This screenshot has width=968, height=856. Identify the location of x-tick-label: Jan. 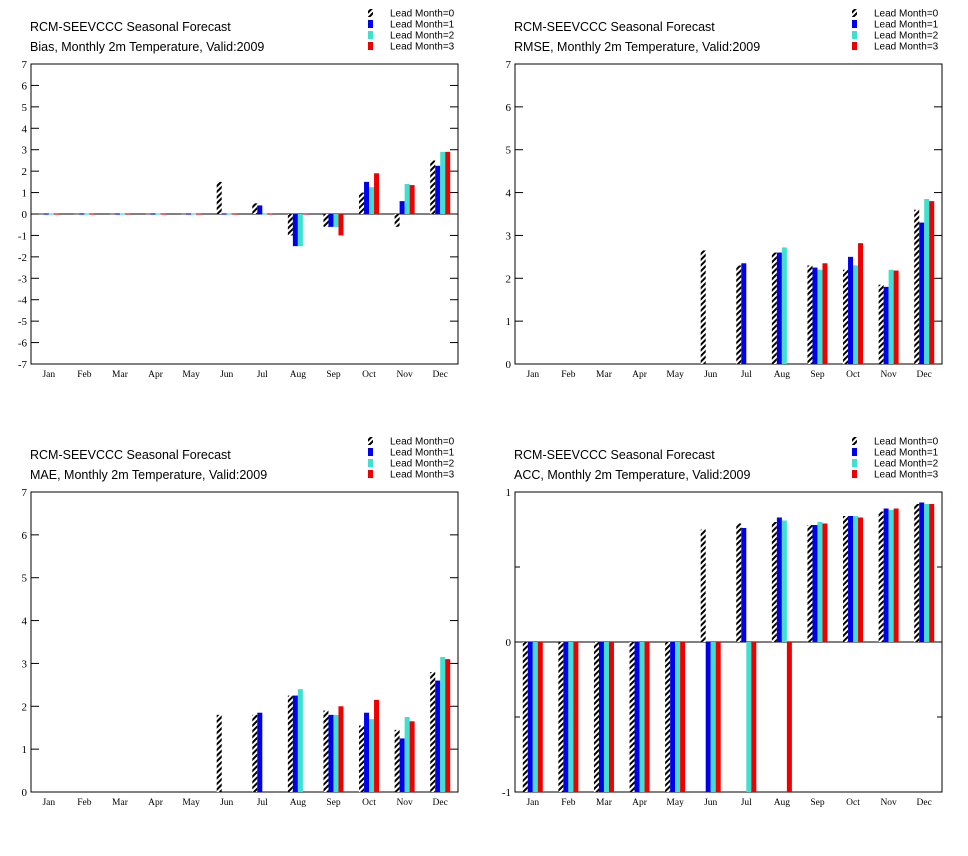
(532, 375).